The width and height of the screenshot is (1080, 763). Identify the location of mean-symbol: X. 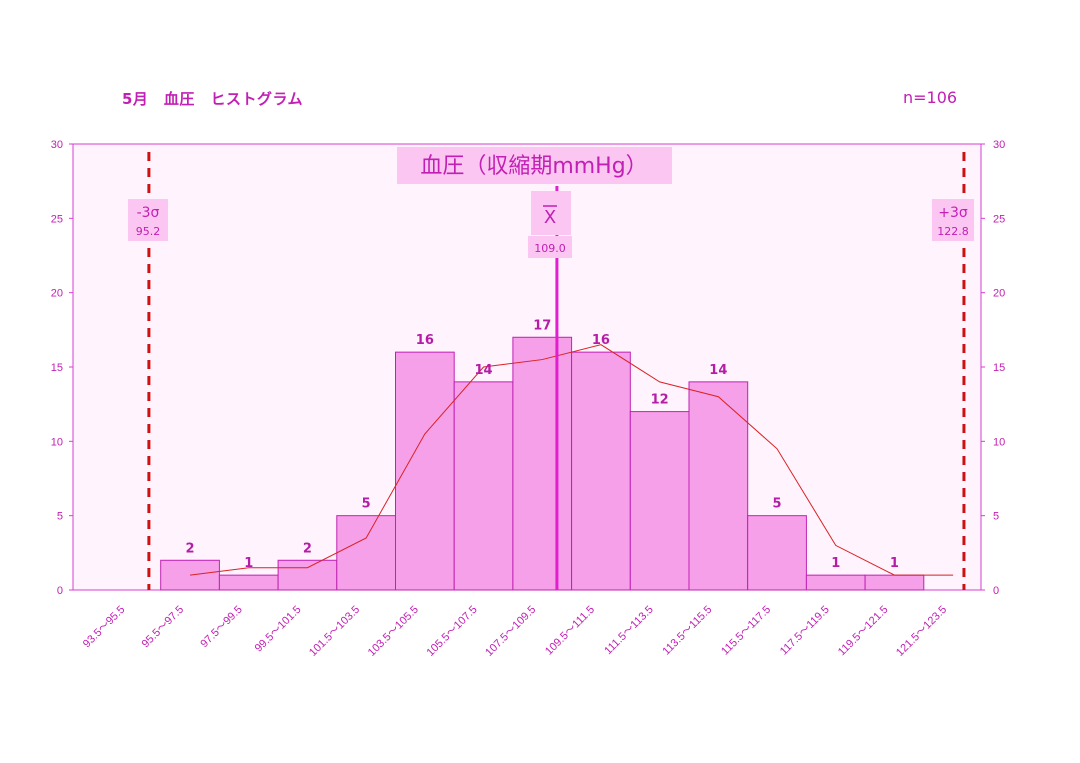
(550, 217).